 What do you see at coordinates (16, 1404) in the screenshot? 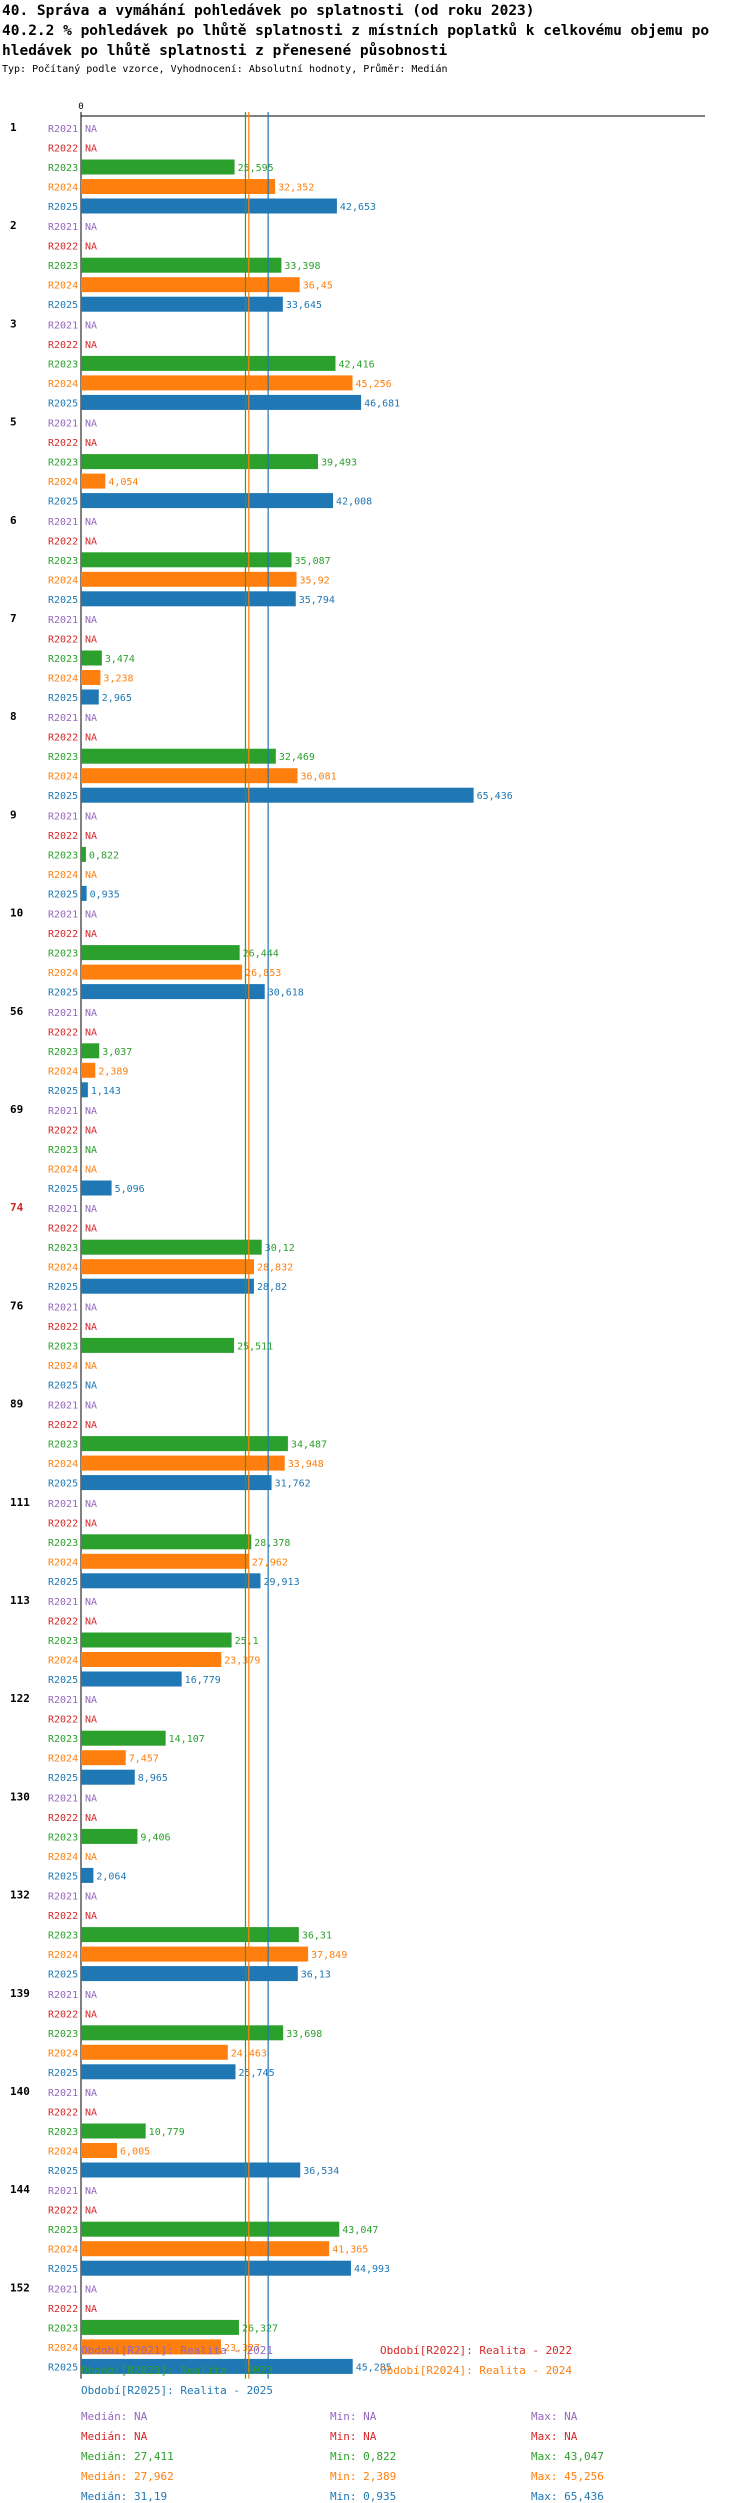
I see `group-label: 89` at bounding box center [16, 1404].